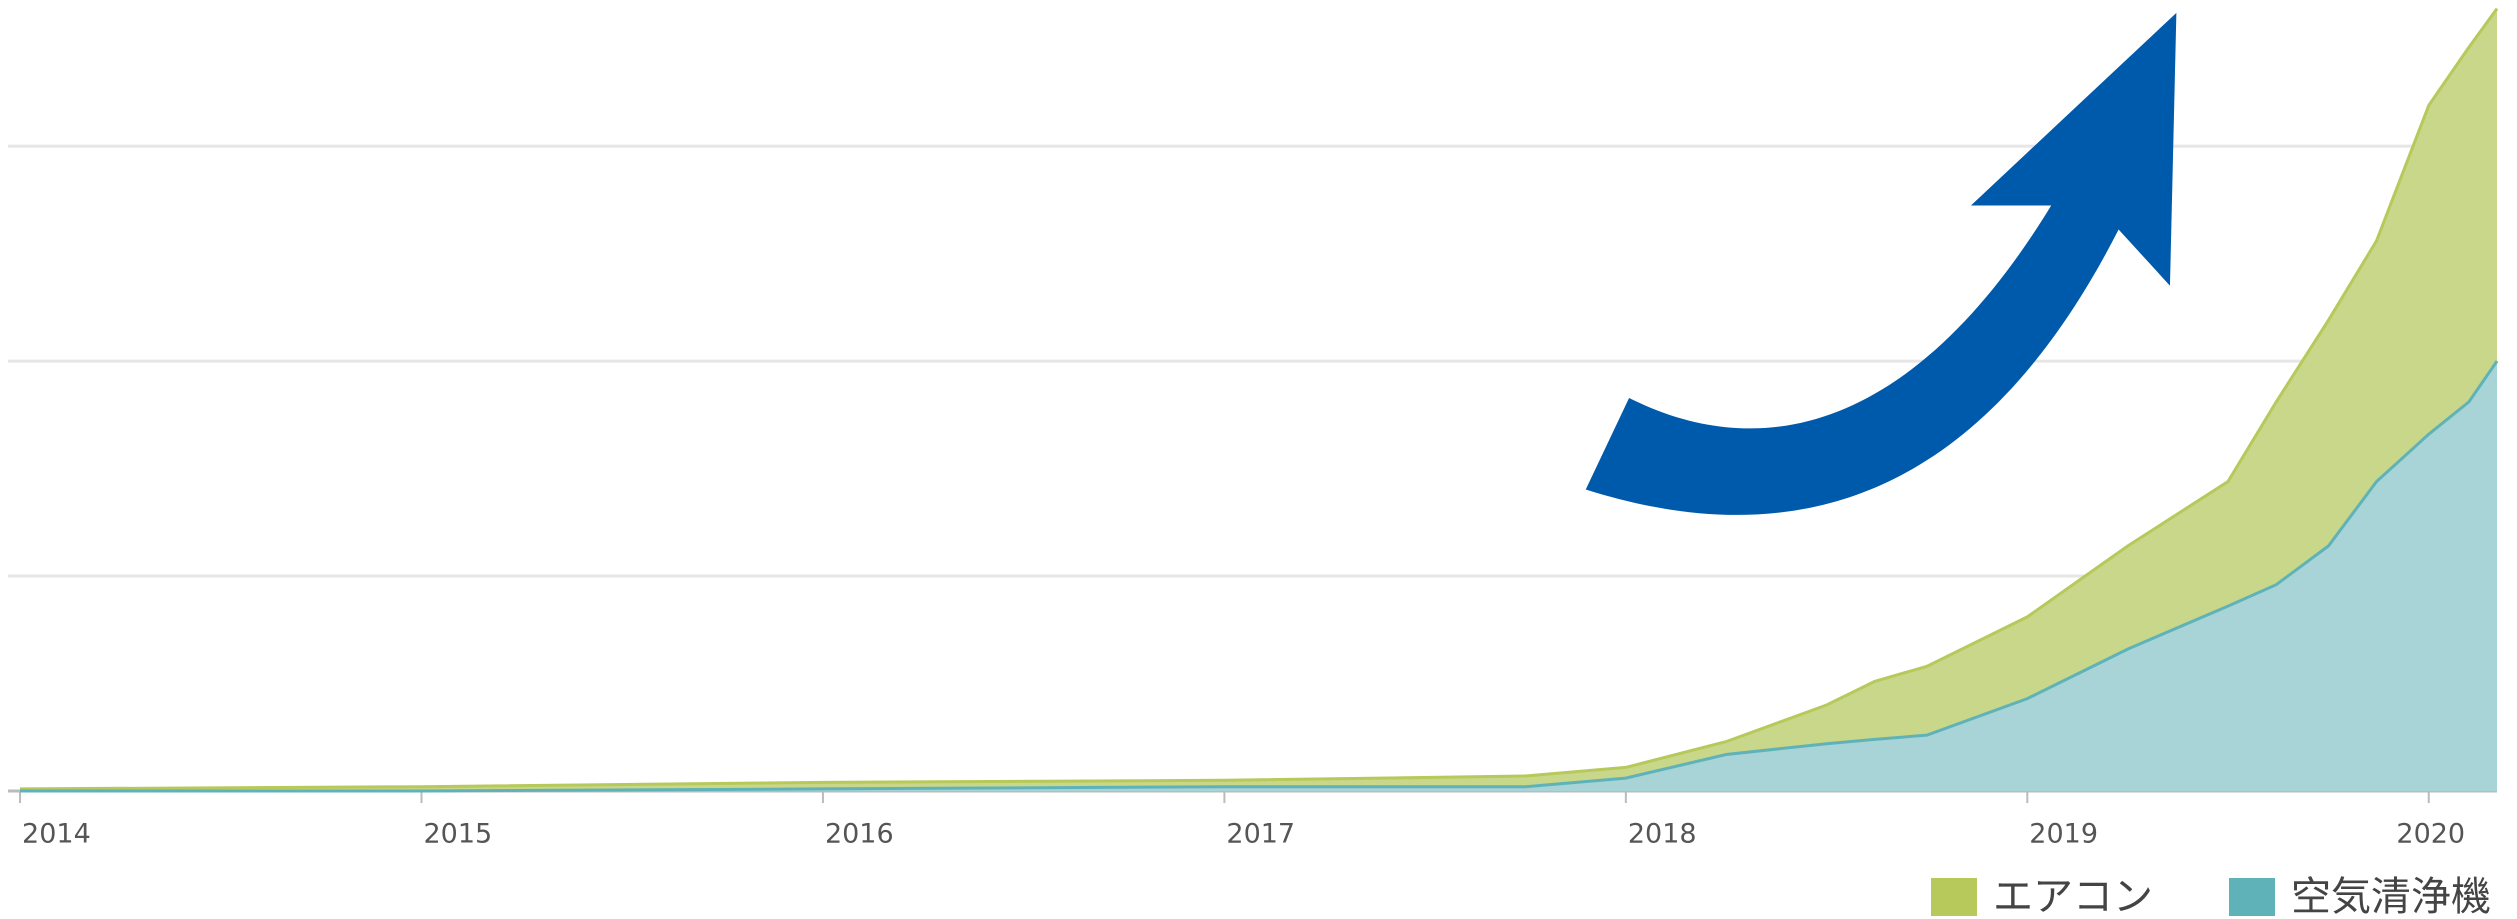 This screenshot has height=919, width=2517. I want to click on legend-label: 空気清浄機, so click(2391, 896).